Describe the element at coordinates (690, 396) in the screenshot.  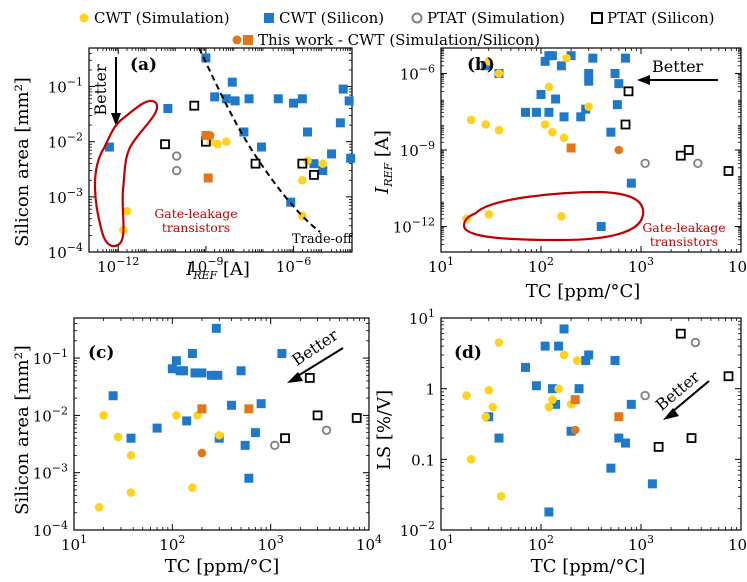
I see `panel-d-better-arrow` at that location.